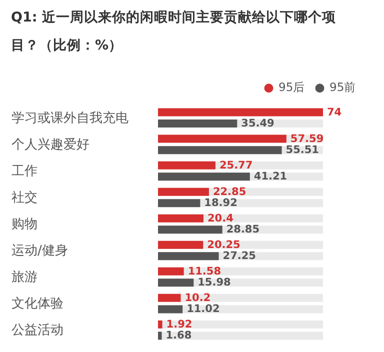  I want to click on data-label: 11.58, so click(205, 271).